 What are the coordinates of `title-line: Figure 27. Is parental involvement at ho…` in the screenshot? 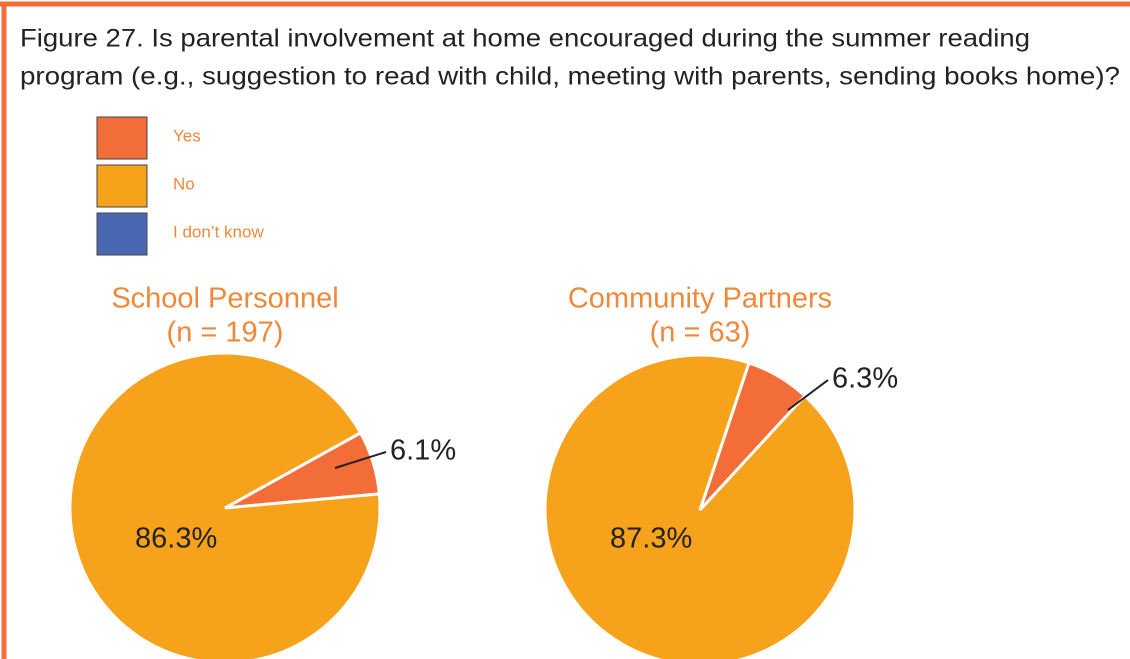 It's located at (525, 39).